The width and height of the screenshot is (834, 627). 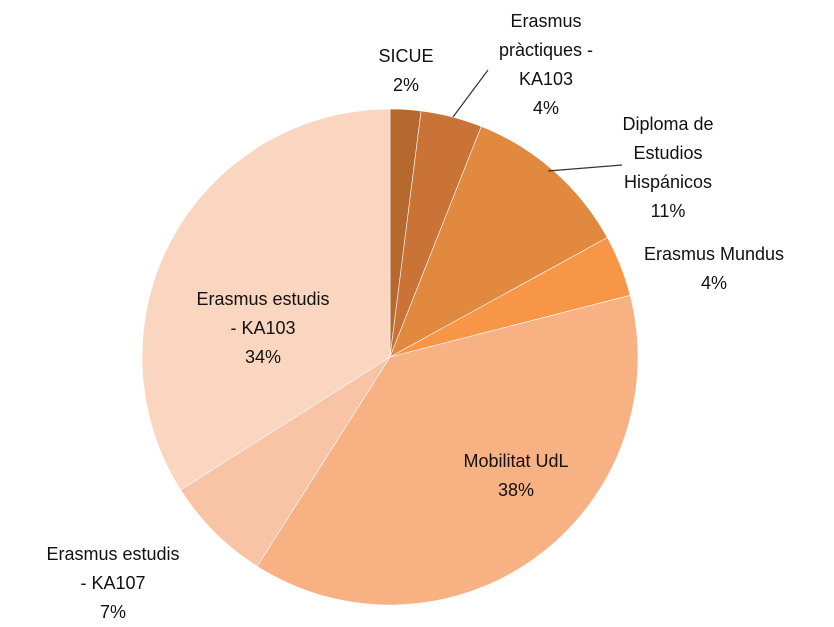 I want to click on category-name: Erasmus pràctiques - KA103, so click(x=546, y=50).